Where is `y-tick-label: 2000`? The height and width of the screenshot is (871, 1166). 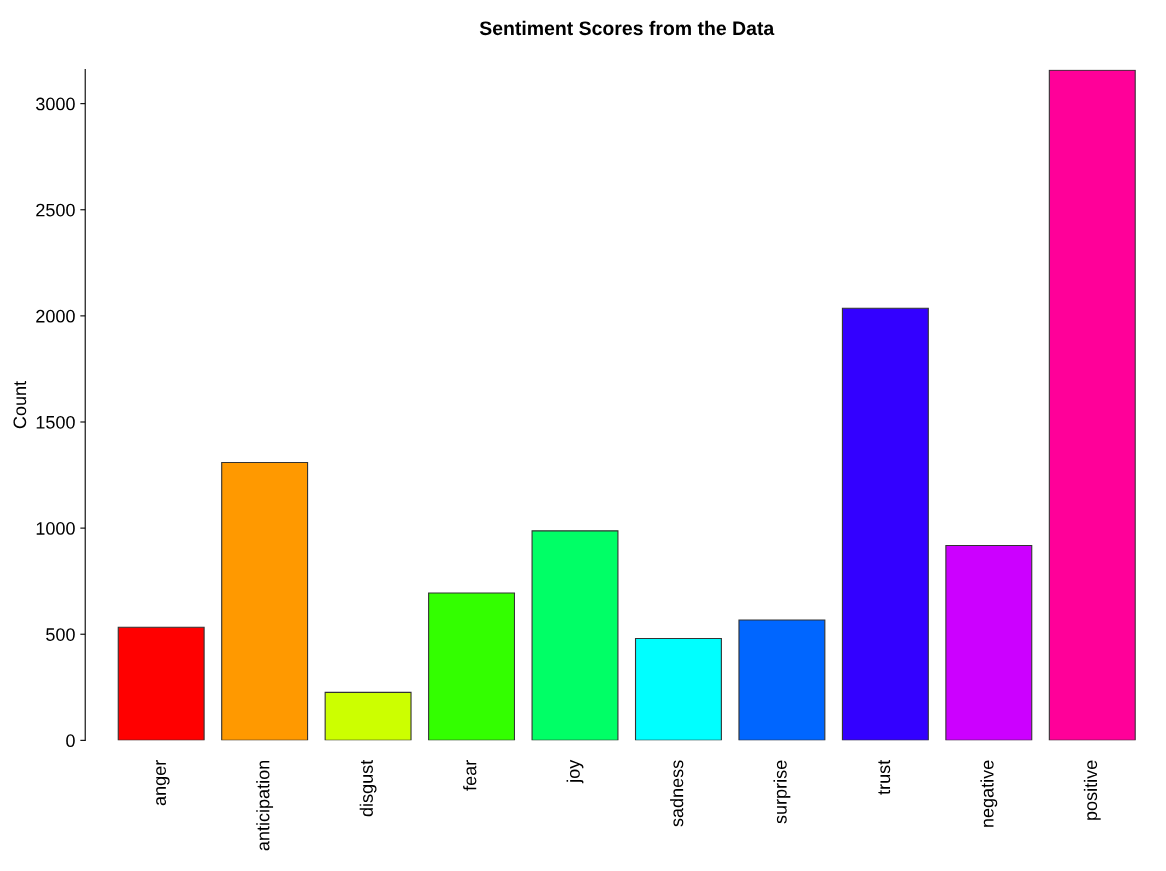
y-tick-label: 2000 is located at coordinates (55, 316).